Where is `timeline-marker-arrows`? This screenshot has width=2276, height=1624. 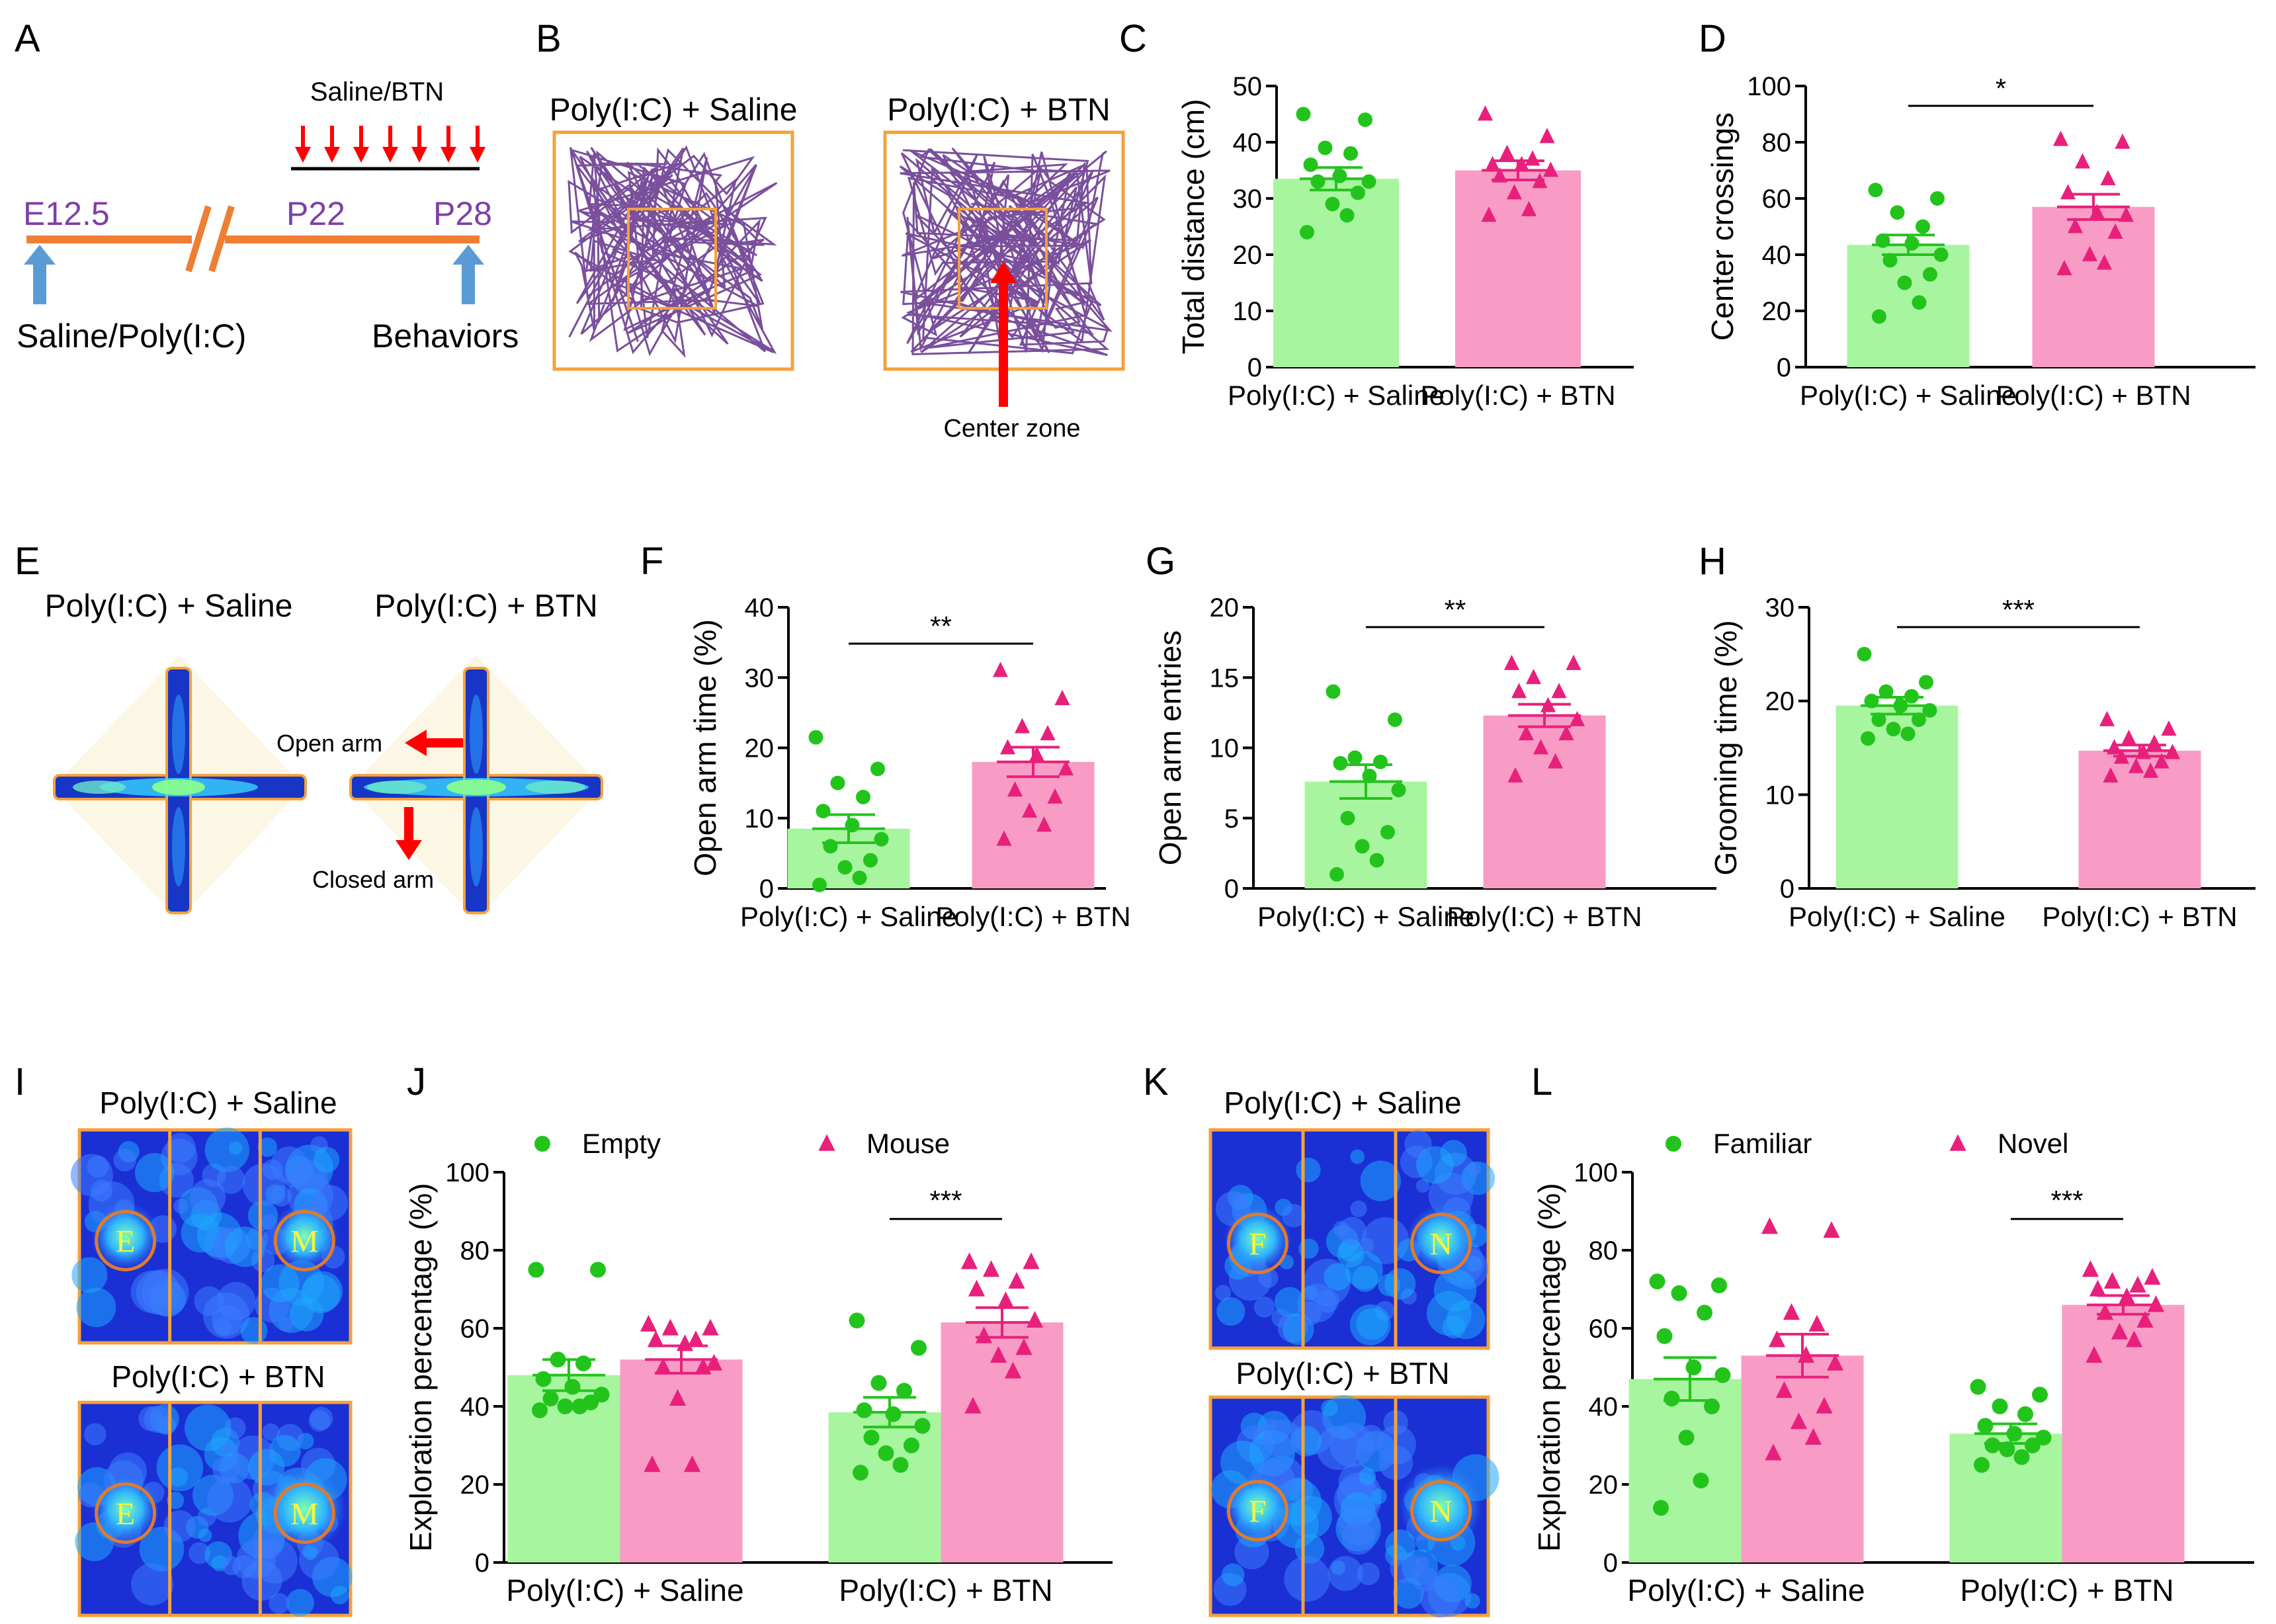
timeline-marker-arrows is located at coordinates (254, 274).